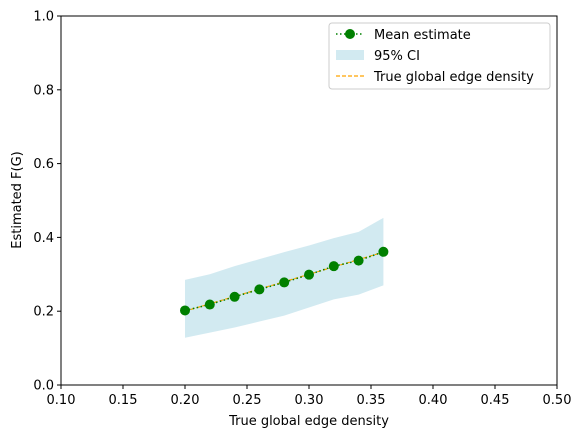  Describe the element at coordinates (350, 55) in the screenshot. I see `legend-ci-swatch` at that location.